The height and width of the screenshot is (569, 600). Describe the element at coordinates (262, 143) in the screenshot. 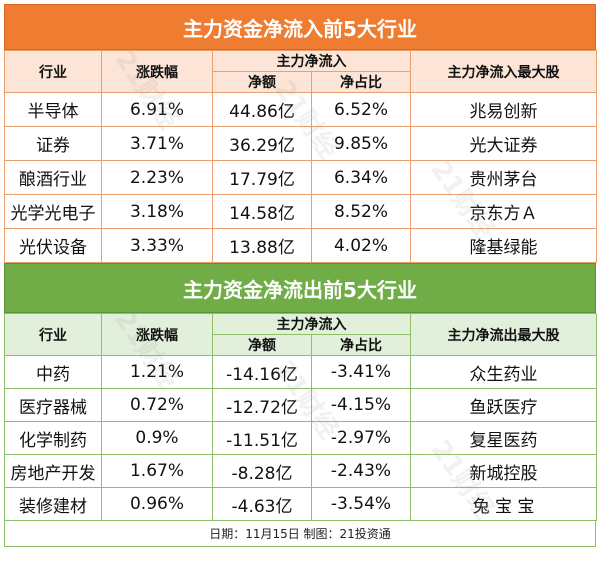

I see `net-amount-cell: 36.29亿` at that location.